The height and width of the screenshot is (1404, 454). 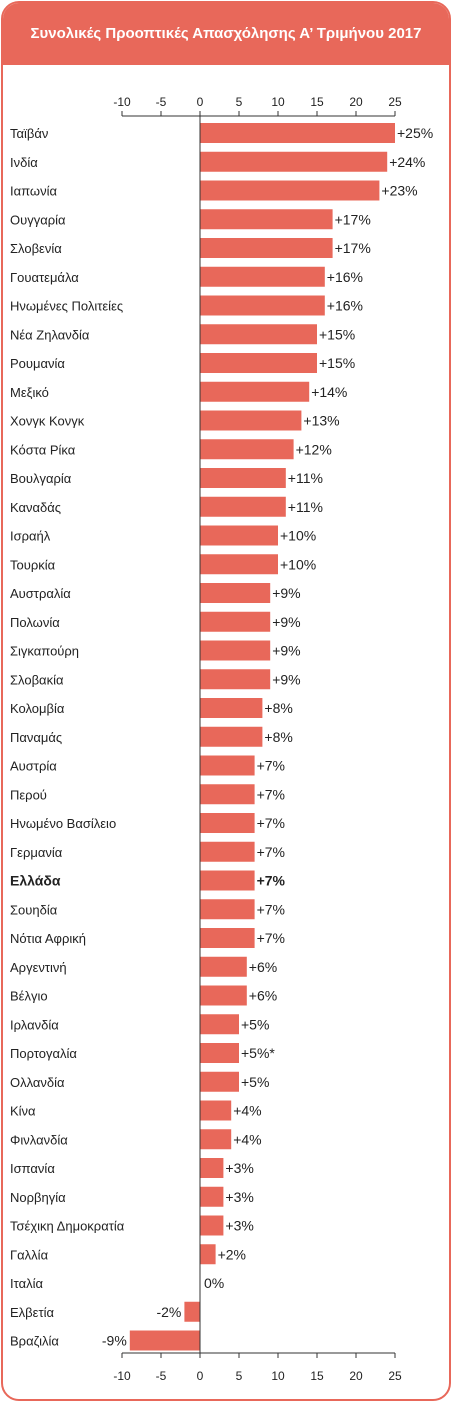 I want to click on top-axis-tick-label: 15, so click(x=317, y=102).